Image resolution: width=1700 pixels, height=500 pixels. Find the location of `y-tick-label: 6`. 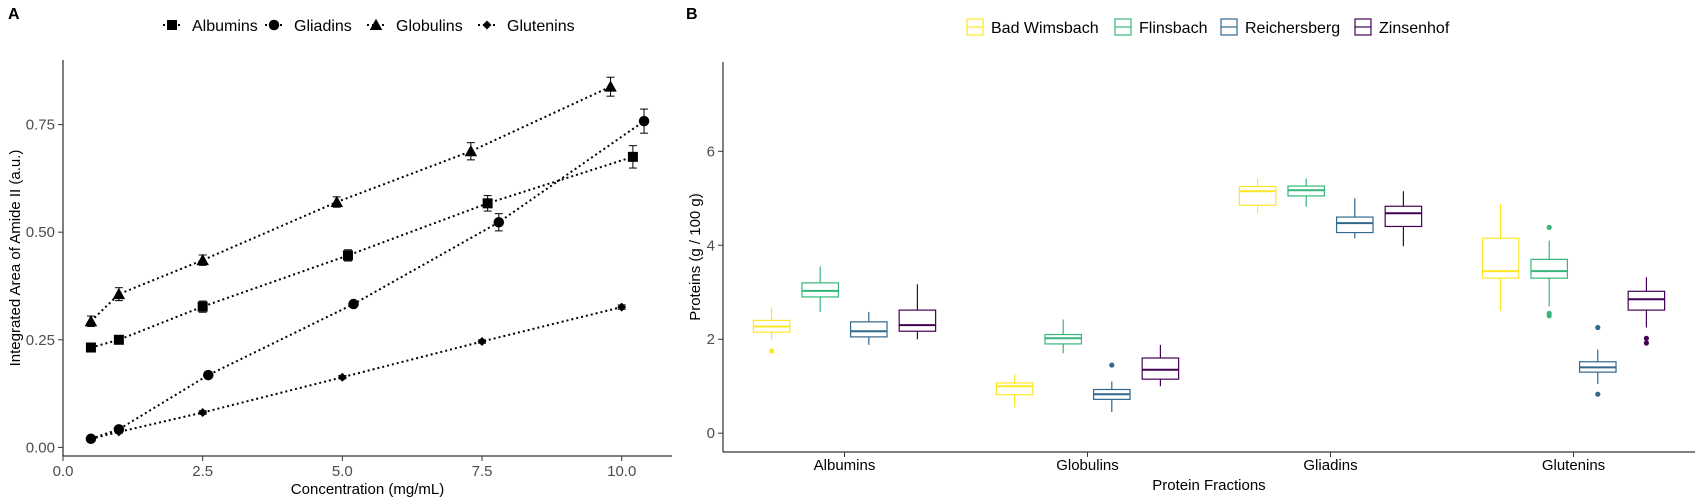

y-tick-label: 6 is located at coordinates (711, 151).